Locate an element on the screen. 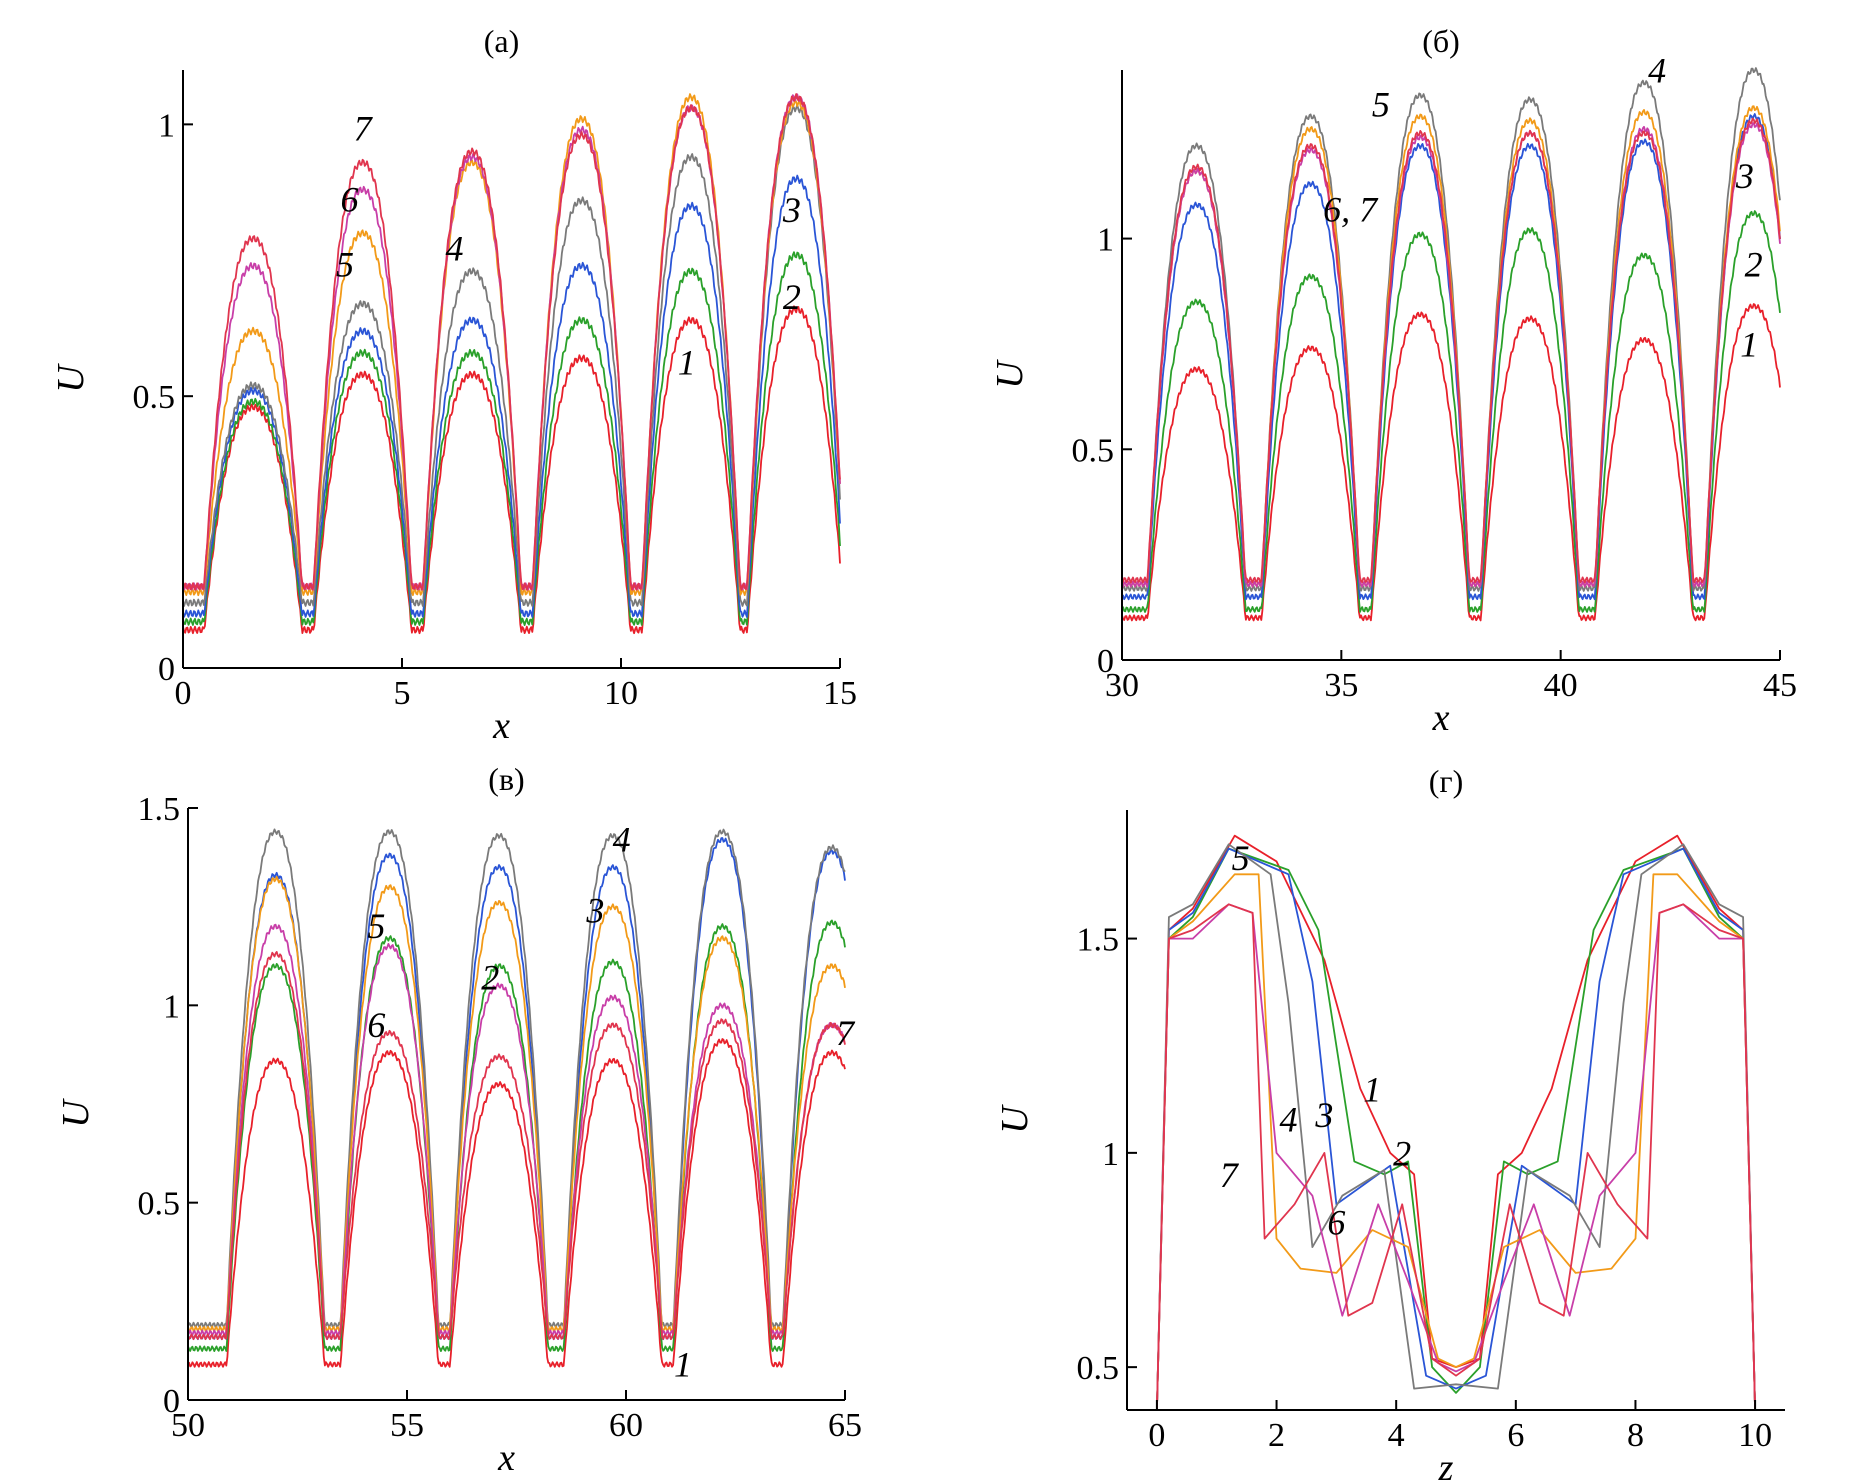 Image resolution: width=1854 pixels, height=1483 pixels. x-tick-label: 45 is located at coordinates (1780, 685).